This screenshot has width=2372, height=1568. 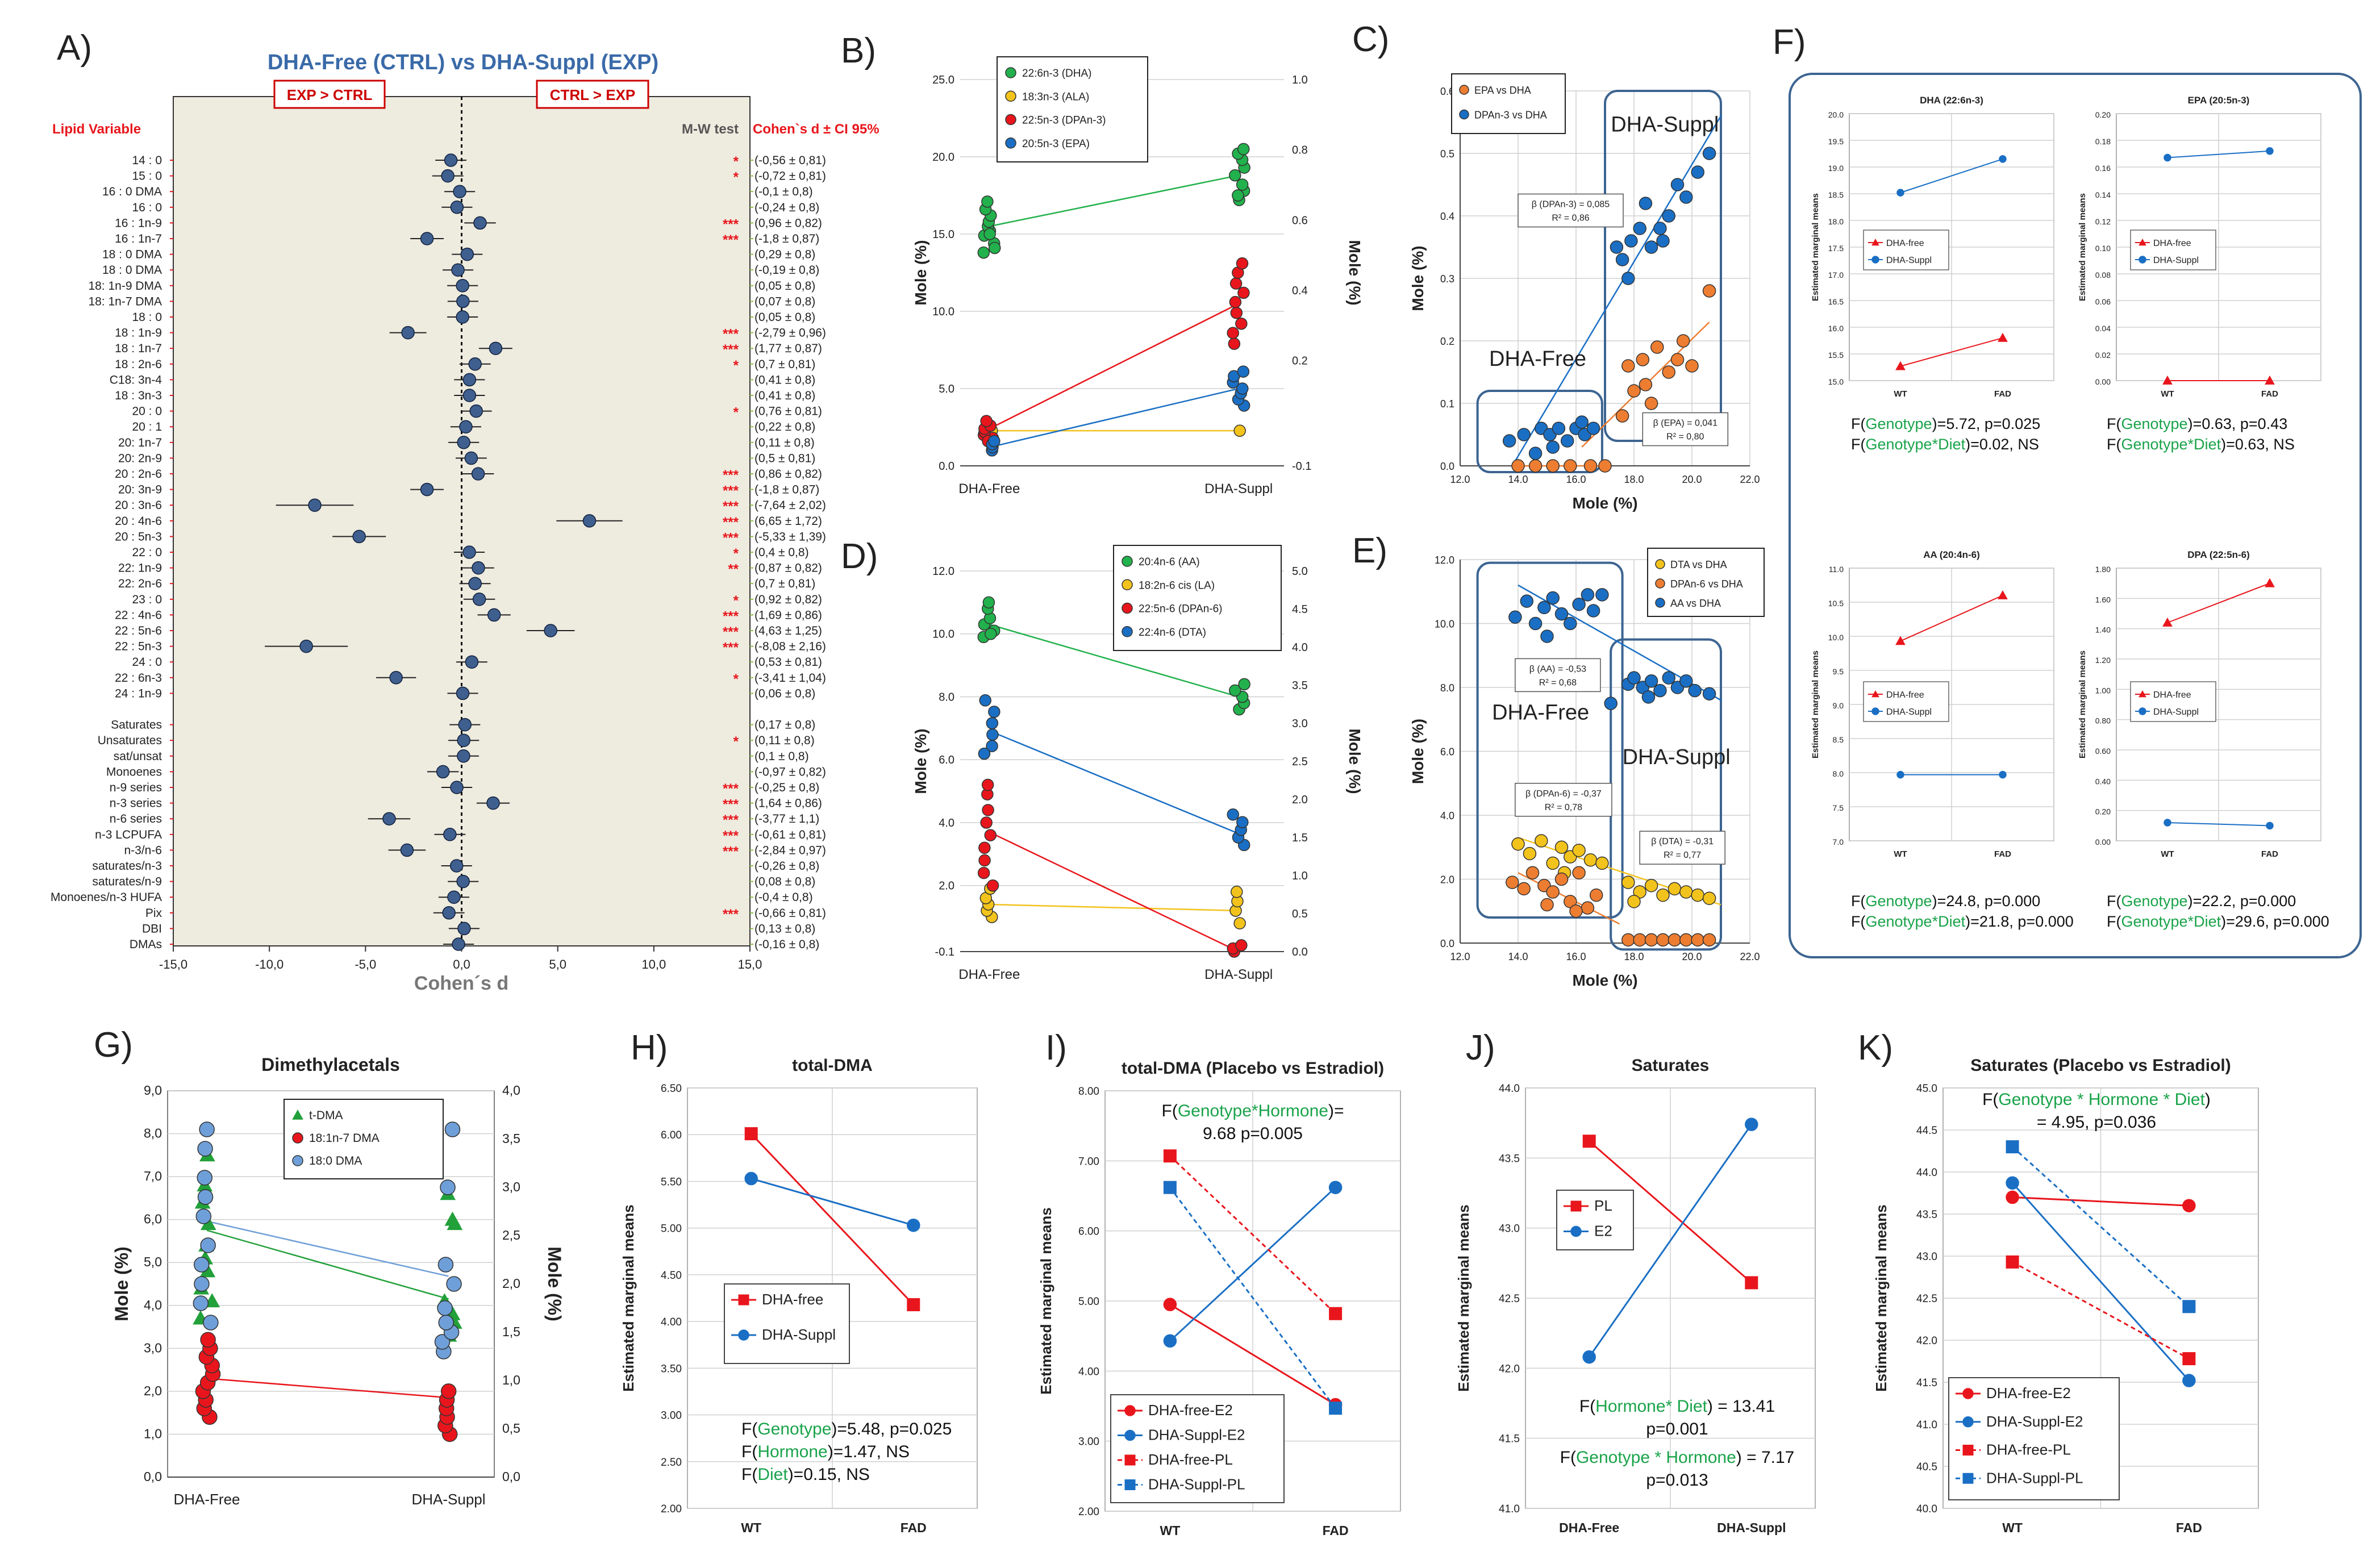 What do you see at coordinates (2270, 380) in the screenshot?
I see `data-point-DHA-free` at bounding box center [2270, 380].